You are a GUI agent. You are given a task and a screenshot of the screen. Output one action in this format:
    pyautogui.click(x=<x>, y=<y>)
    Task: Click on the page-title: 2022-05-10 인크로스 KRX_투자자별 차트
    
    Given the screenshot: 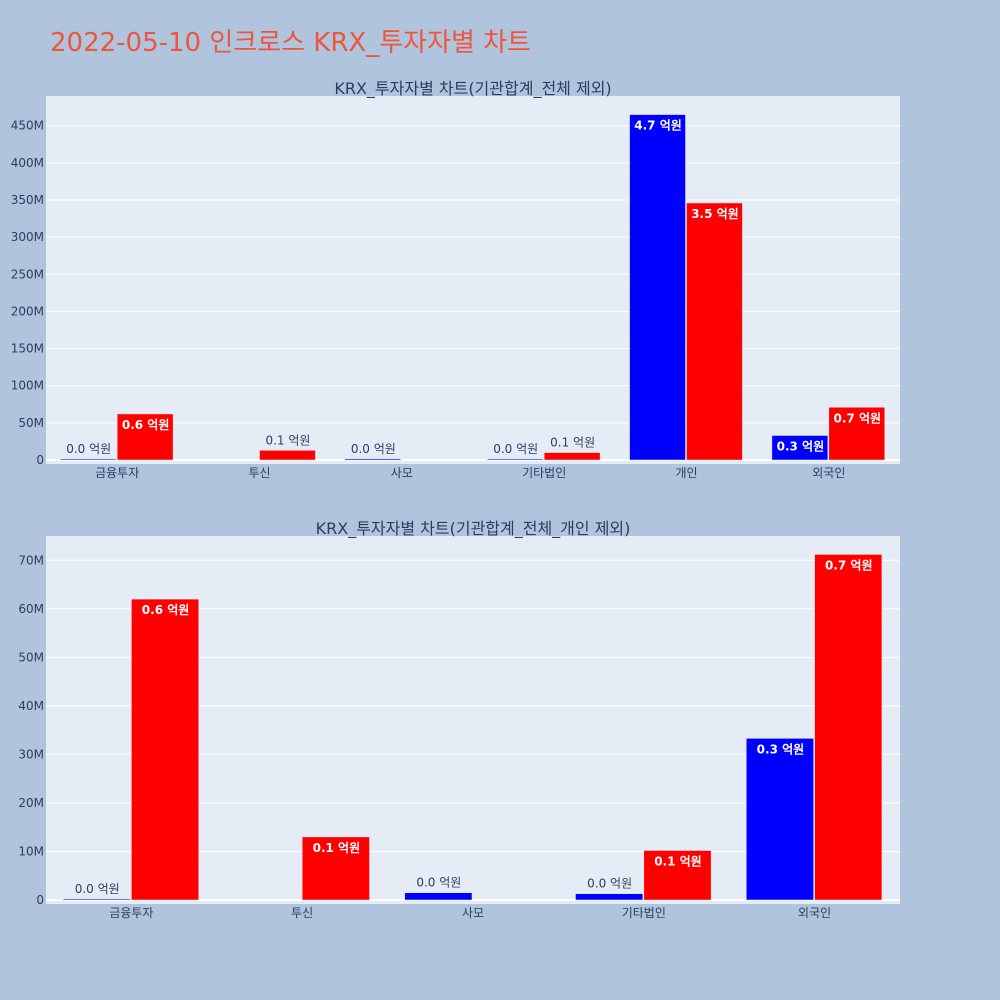 What is the action you would take?
    pyautogui.click(x=291, y=43)
    